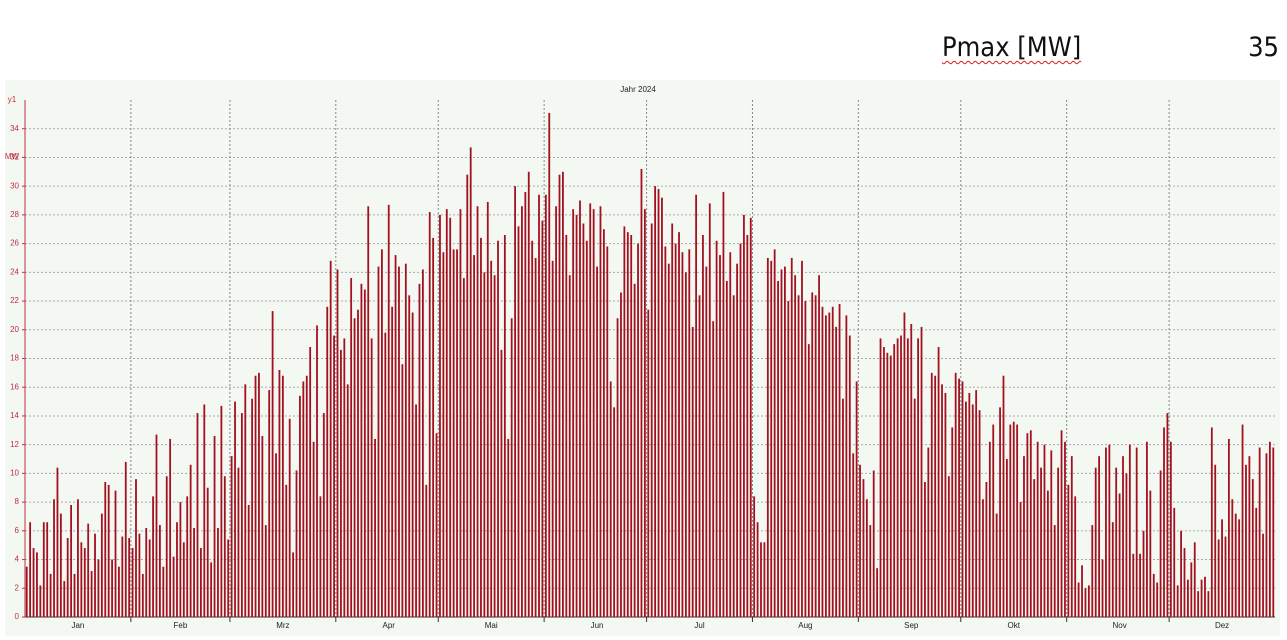 This screenshot has height=640, width=1287. Describe the element at coordinates (14, 444) in the screenshot. I see `y-tick-label: 12` at that location.